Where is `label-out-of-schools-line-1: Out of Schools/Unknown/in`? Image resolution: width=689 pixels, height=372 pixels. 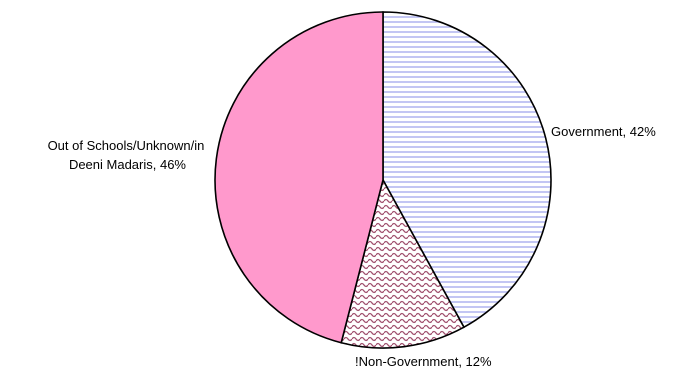 label-out-of-schools-line-1: Out of Schools/Unknown/in is located at coordinates (126, 145).